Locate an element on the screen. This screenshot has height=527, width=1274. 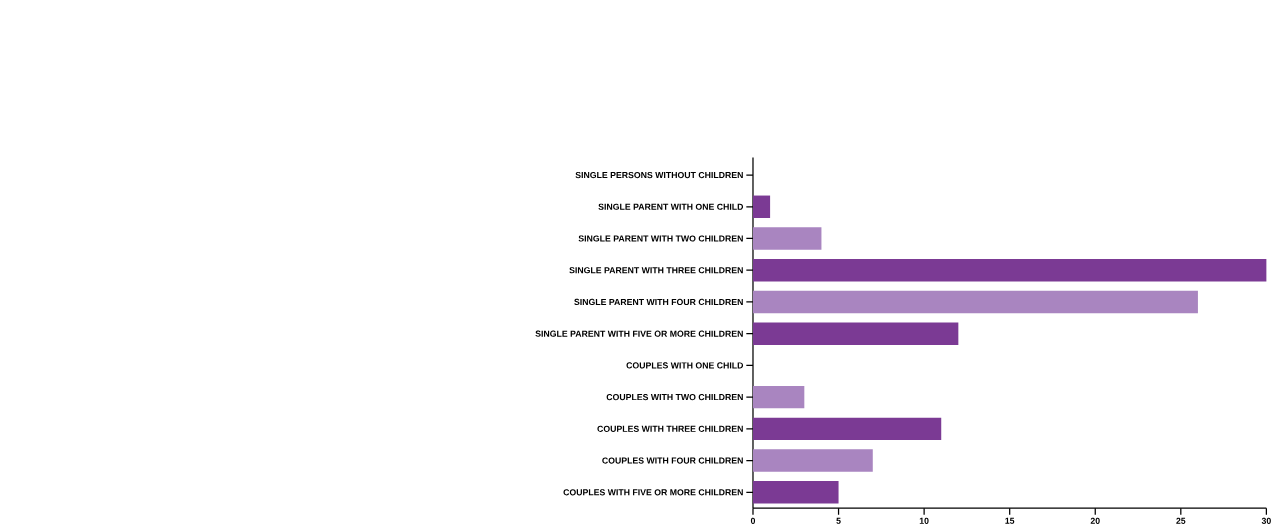
y-tick-label: SINGLE PERSONS WITHOUT CHILDREN is located at coordinates (659, 175).